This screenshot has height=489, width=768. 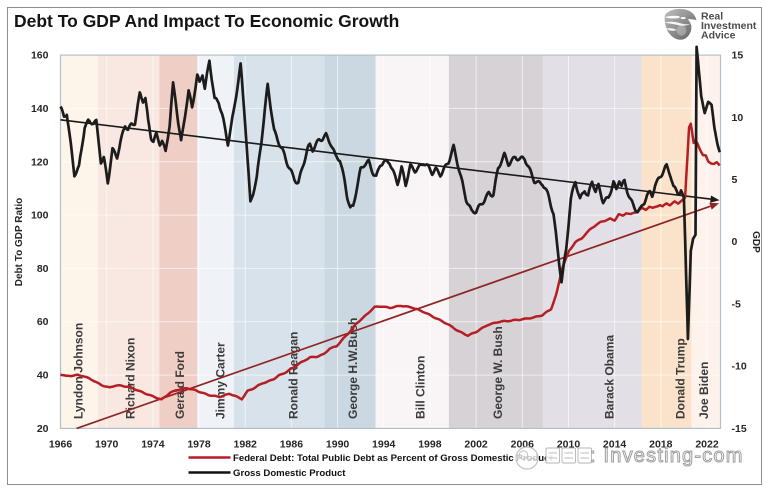 I want to click on svg-text: Joe Biden, so click(x=704, y=390).